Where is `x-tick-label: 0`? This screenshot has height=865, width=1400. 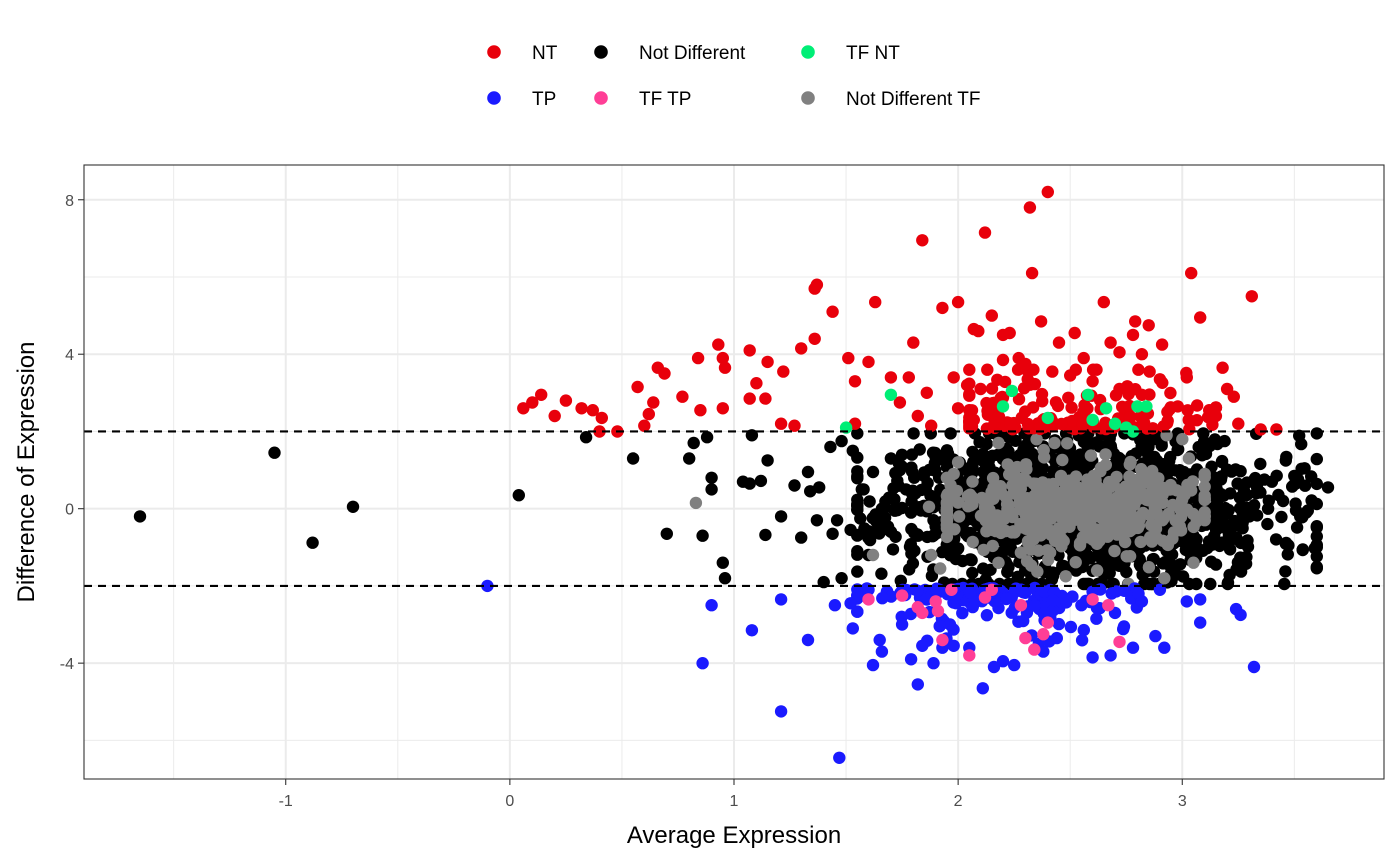 x-tick-label: 0 is located at coordinates (509, 801).